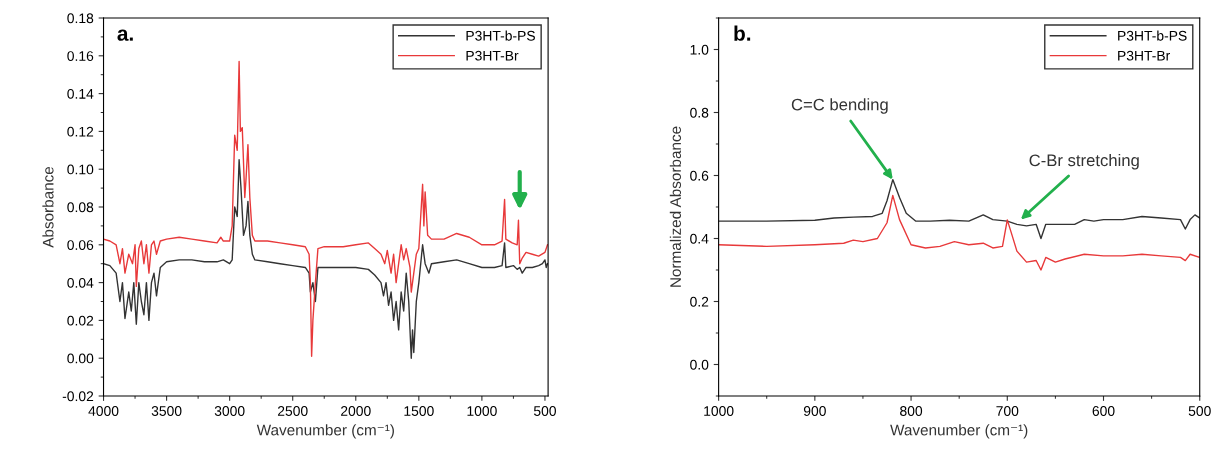  I want to click on annotation: C=C bending, so click(839, 106).